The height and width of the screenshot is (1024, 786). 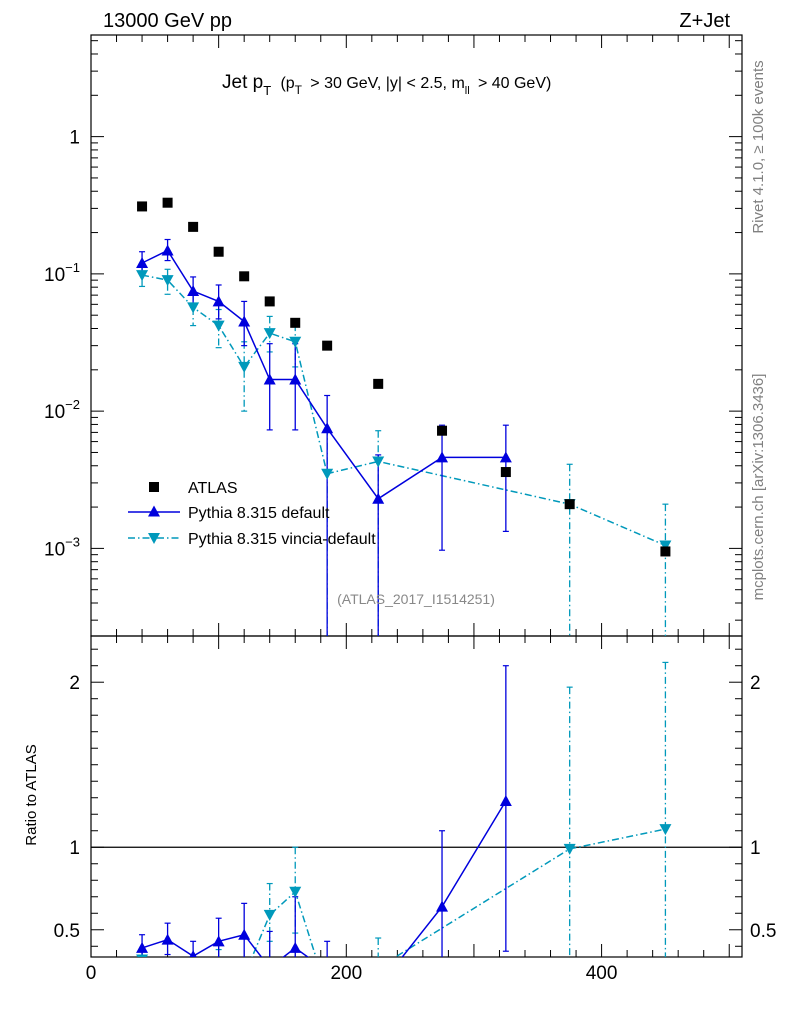 I want to click on ratio-y-tick-label-right: 0.5, so click(x=763, y=931).